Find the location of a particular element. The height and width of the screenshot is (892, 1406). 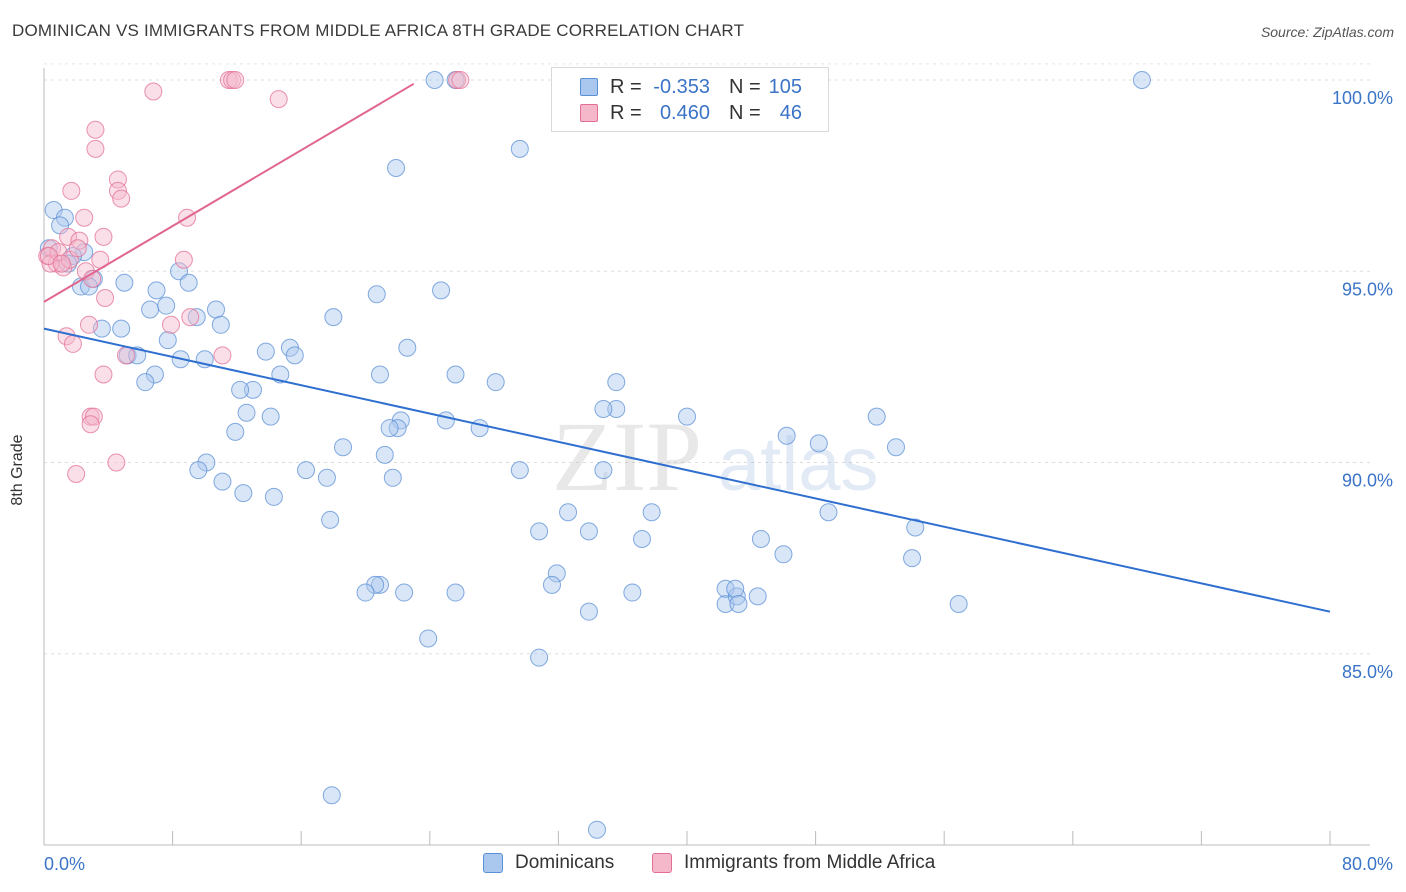

legend-r-label: R = is located at coordinates (626, 87).